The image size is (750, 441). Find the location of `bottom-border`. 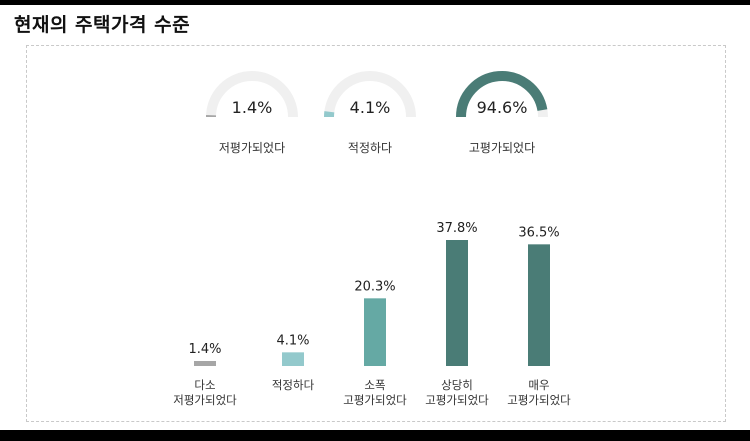

bottom-border is located at coordinates (375, 435).